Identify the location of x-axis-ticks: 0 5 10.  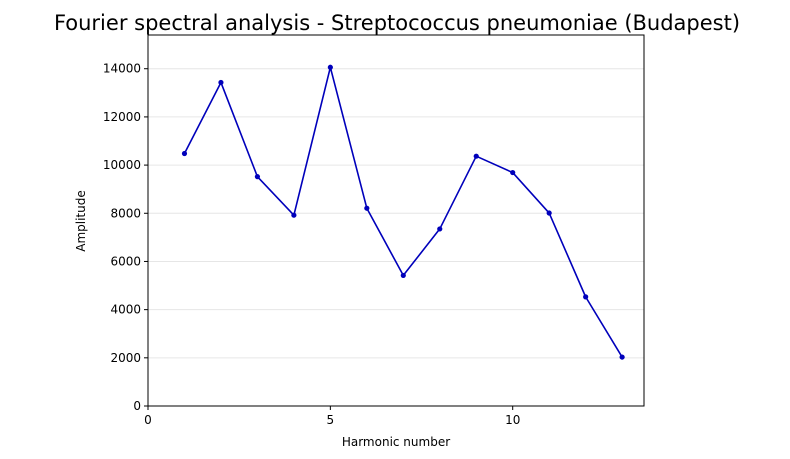
(332, 416).